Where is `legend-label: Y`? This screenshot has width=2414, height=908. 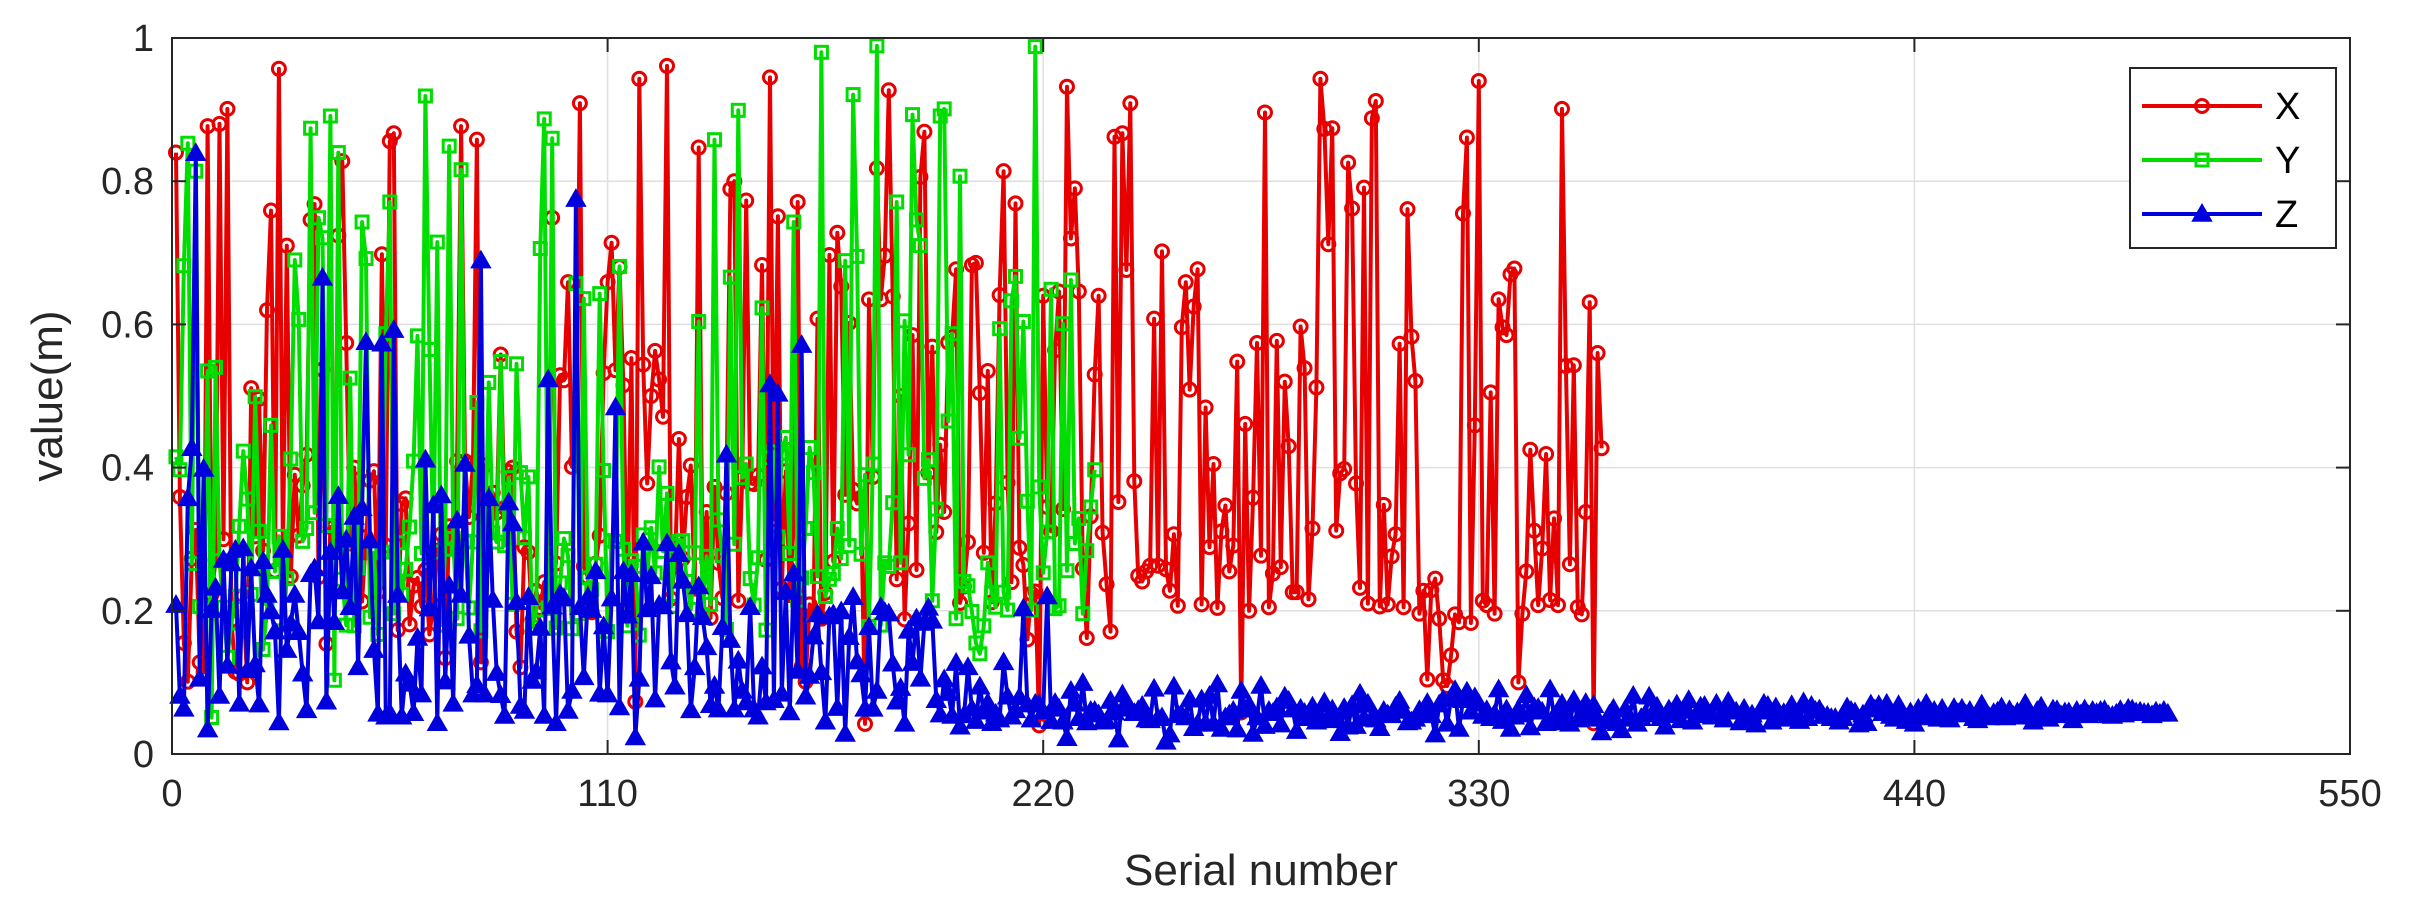
legend-label: Y is located at coordinates (2287, 161).